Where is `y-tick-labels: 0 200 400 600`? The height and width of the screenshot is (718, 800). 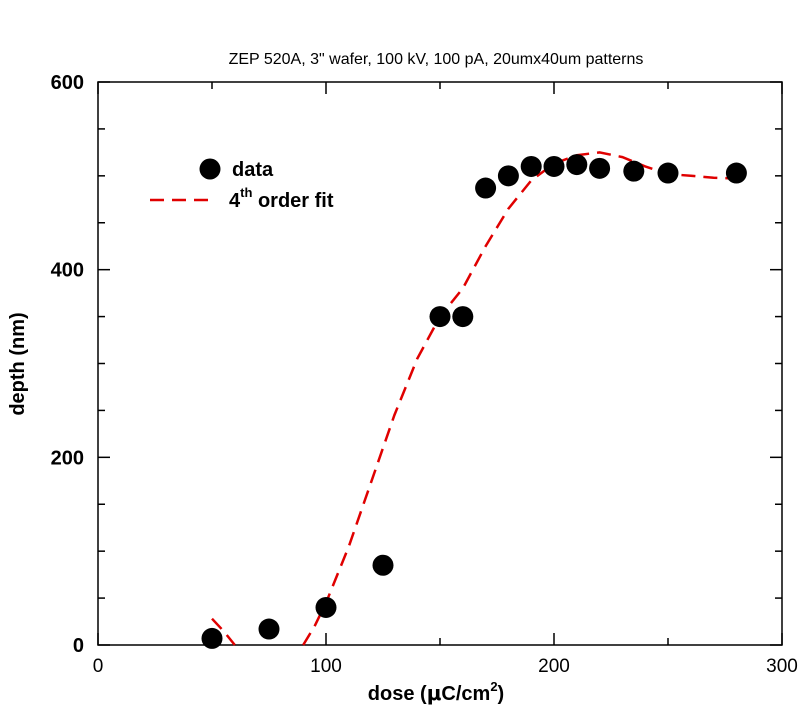 y-tick-labels: 0 200 400 600 is located at coordinates (67, 364).